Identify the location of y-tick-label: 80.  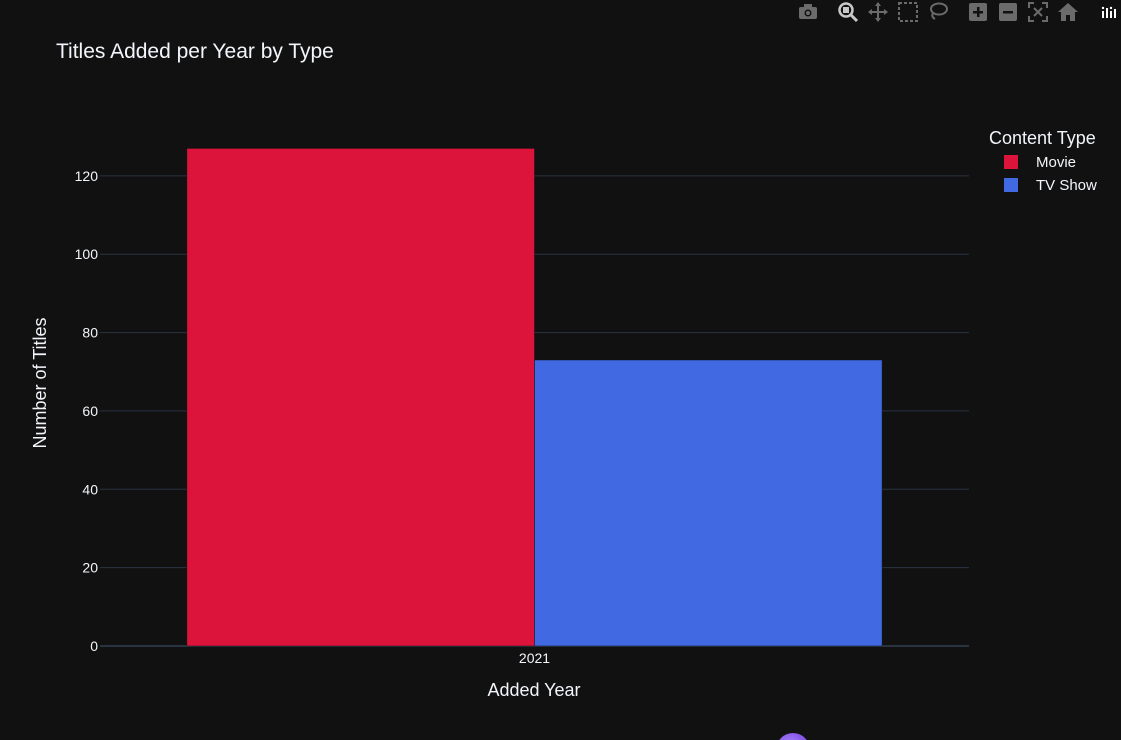
(90, 333).